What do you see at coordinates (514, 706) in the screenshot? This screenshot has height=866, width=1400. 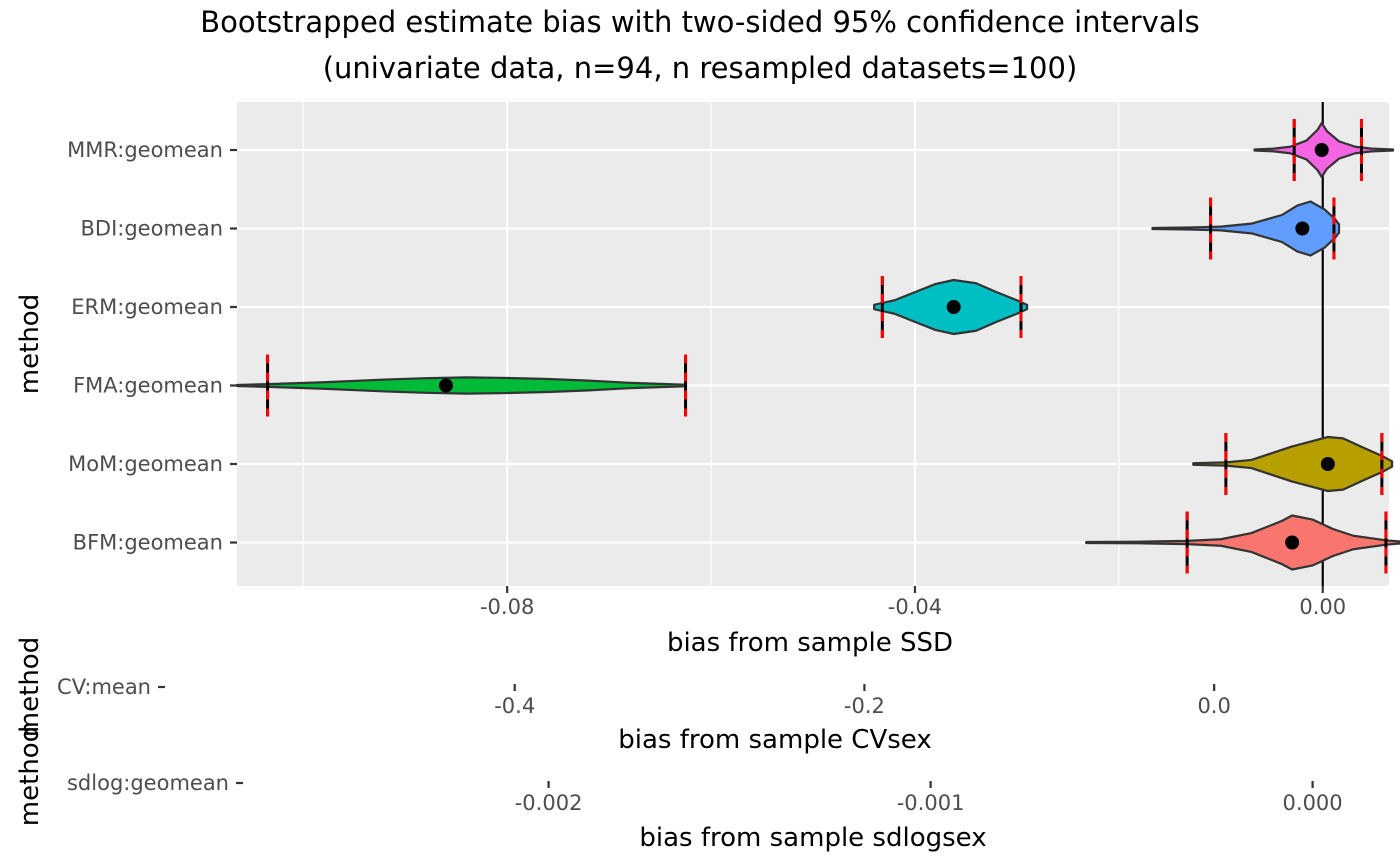 I see `x-tick-label: -0.4` at bounding box center [514, 706].